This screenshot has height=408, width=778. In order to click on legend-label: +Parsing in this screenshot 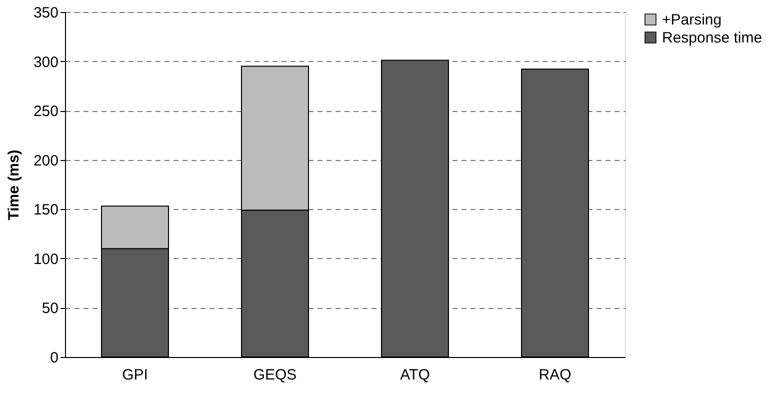, I will do `click(692, 20)`.